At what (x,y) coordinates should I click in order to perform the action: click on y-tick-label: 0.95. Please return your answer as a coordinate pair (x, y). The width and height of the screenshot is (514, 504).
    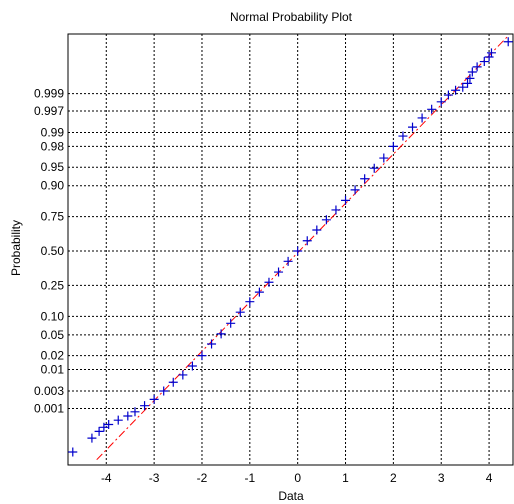
    Looking at the image, I should click on (53, 167).